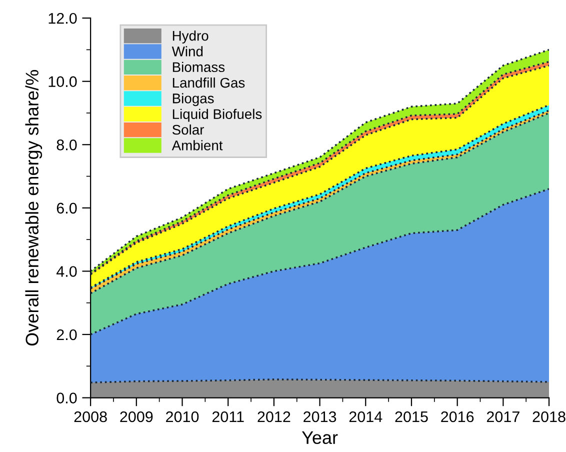 The image size is (566, 452). What do you see at coordinates (66, 334) in the screenshot?
I see `y-tick-label: 2.0` at bounding box center [66, 334].